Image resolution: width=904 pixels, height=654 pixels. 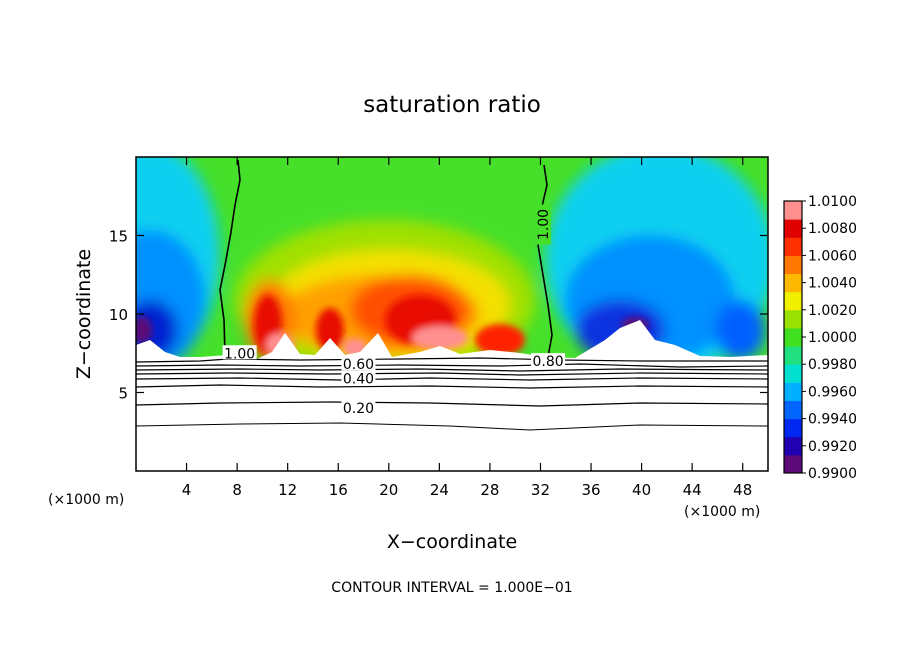 I want to click on contour-interval-note: CONTOUR INTERVAL = 1.000E−01, so click(x=451, y=588).